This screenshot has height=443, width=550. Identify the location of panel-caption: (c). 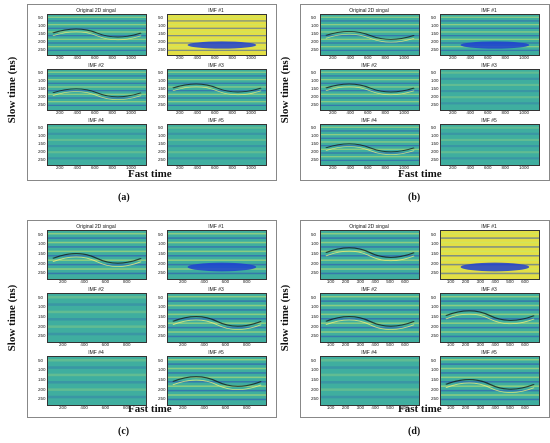
(124, 431).